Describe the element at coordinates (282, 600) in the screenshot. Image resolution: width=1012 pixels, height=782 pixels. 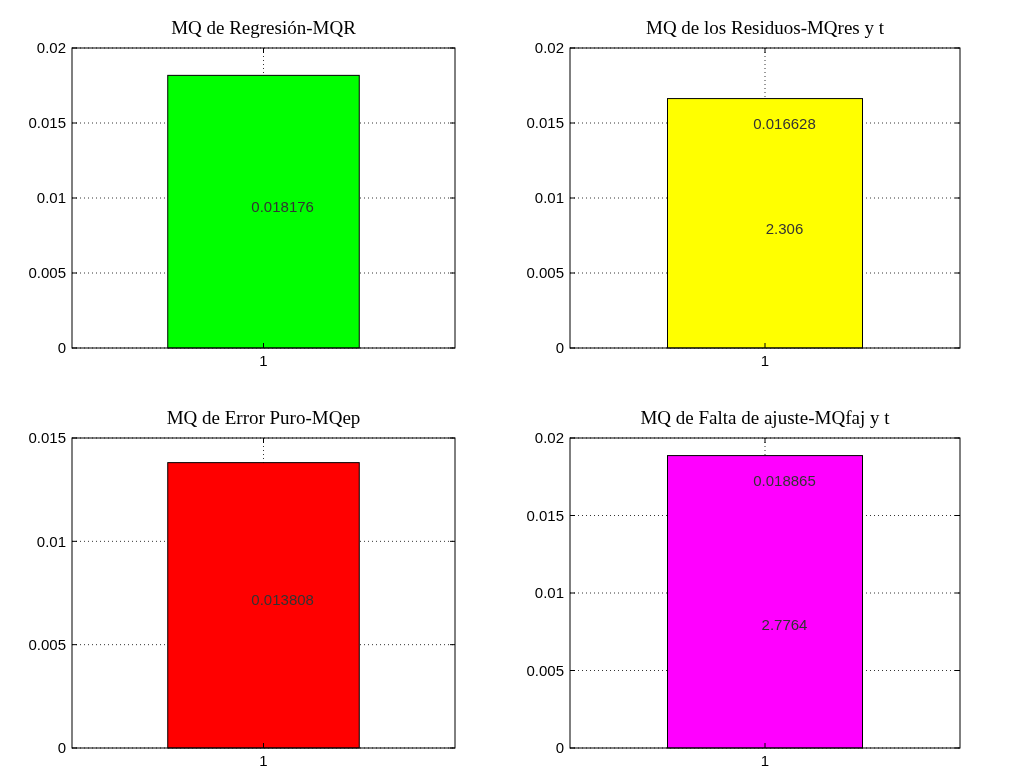
I see `data-label: 0.013808` at that location.